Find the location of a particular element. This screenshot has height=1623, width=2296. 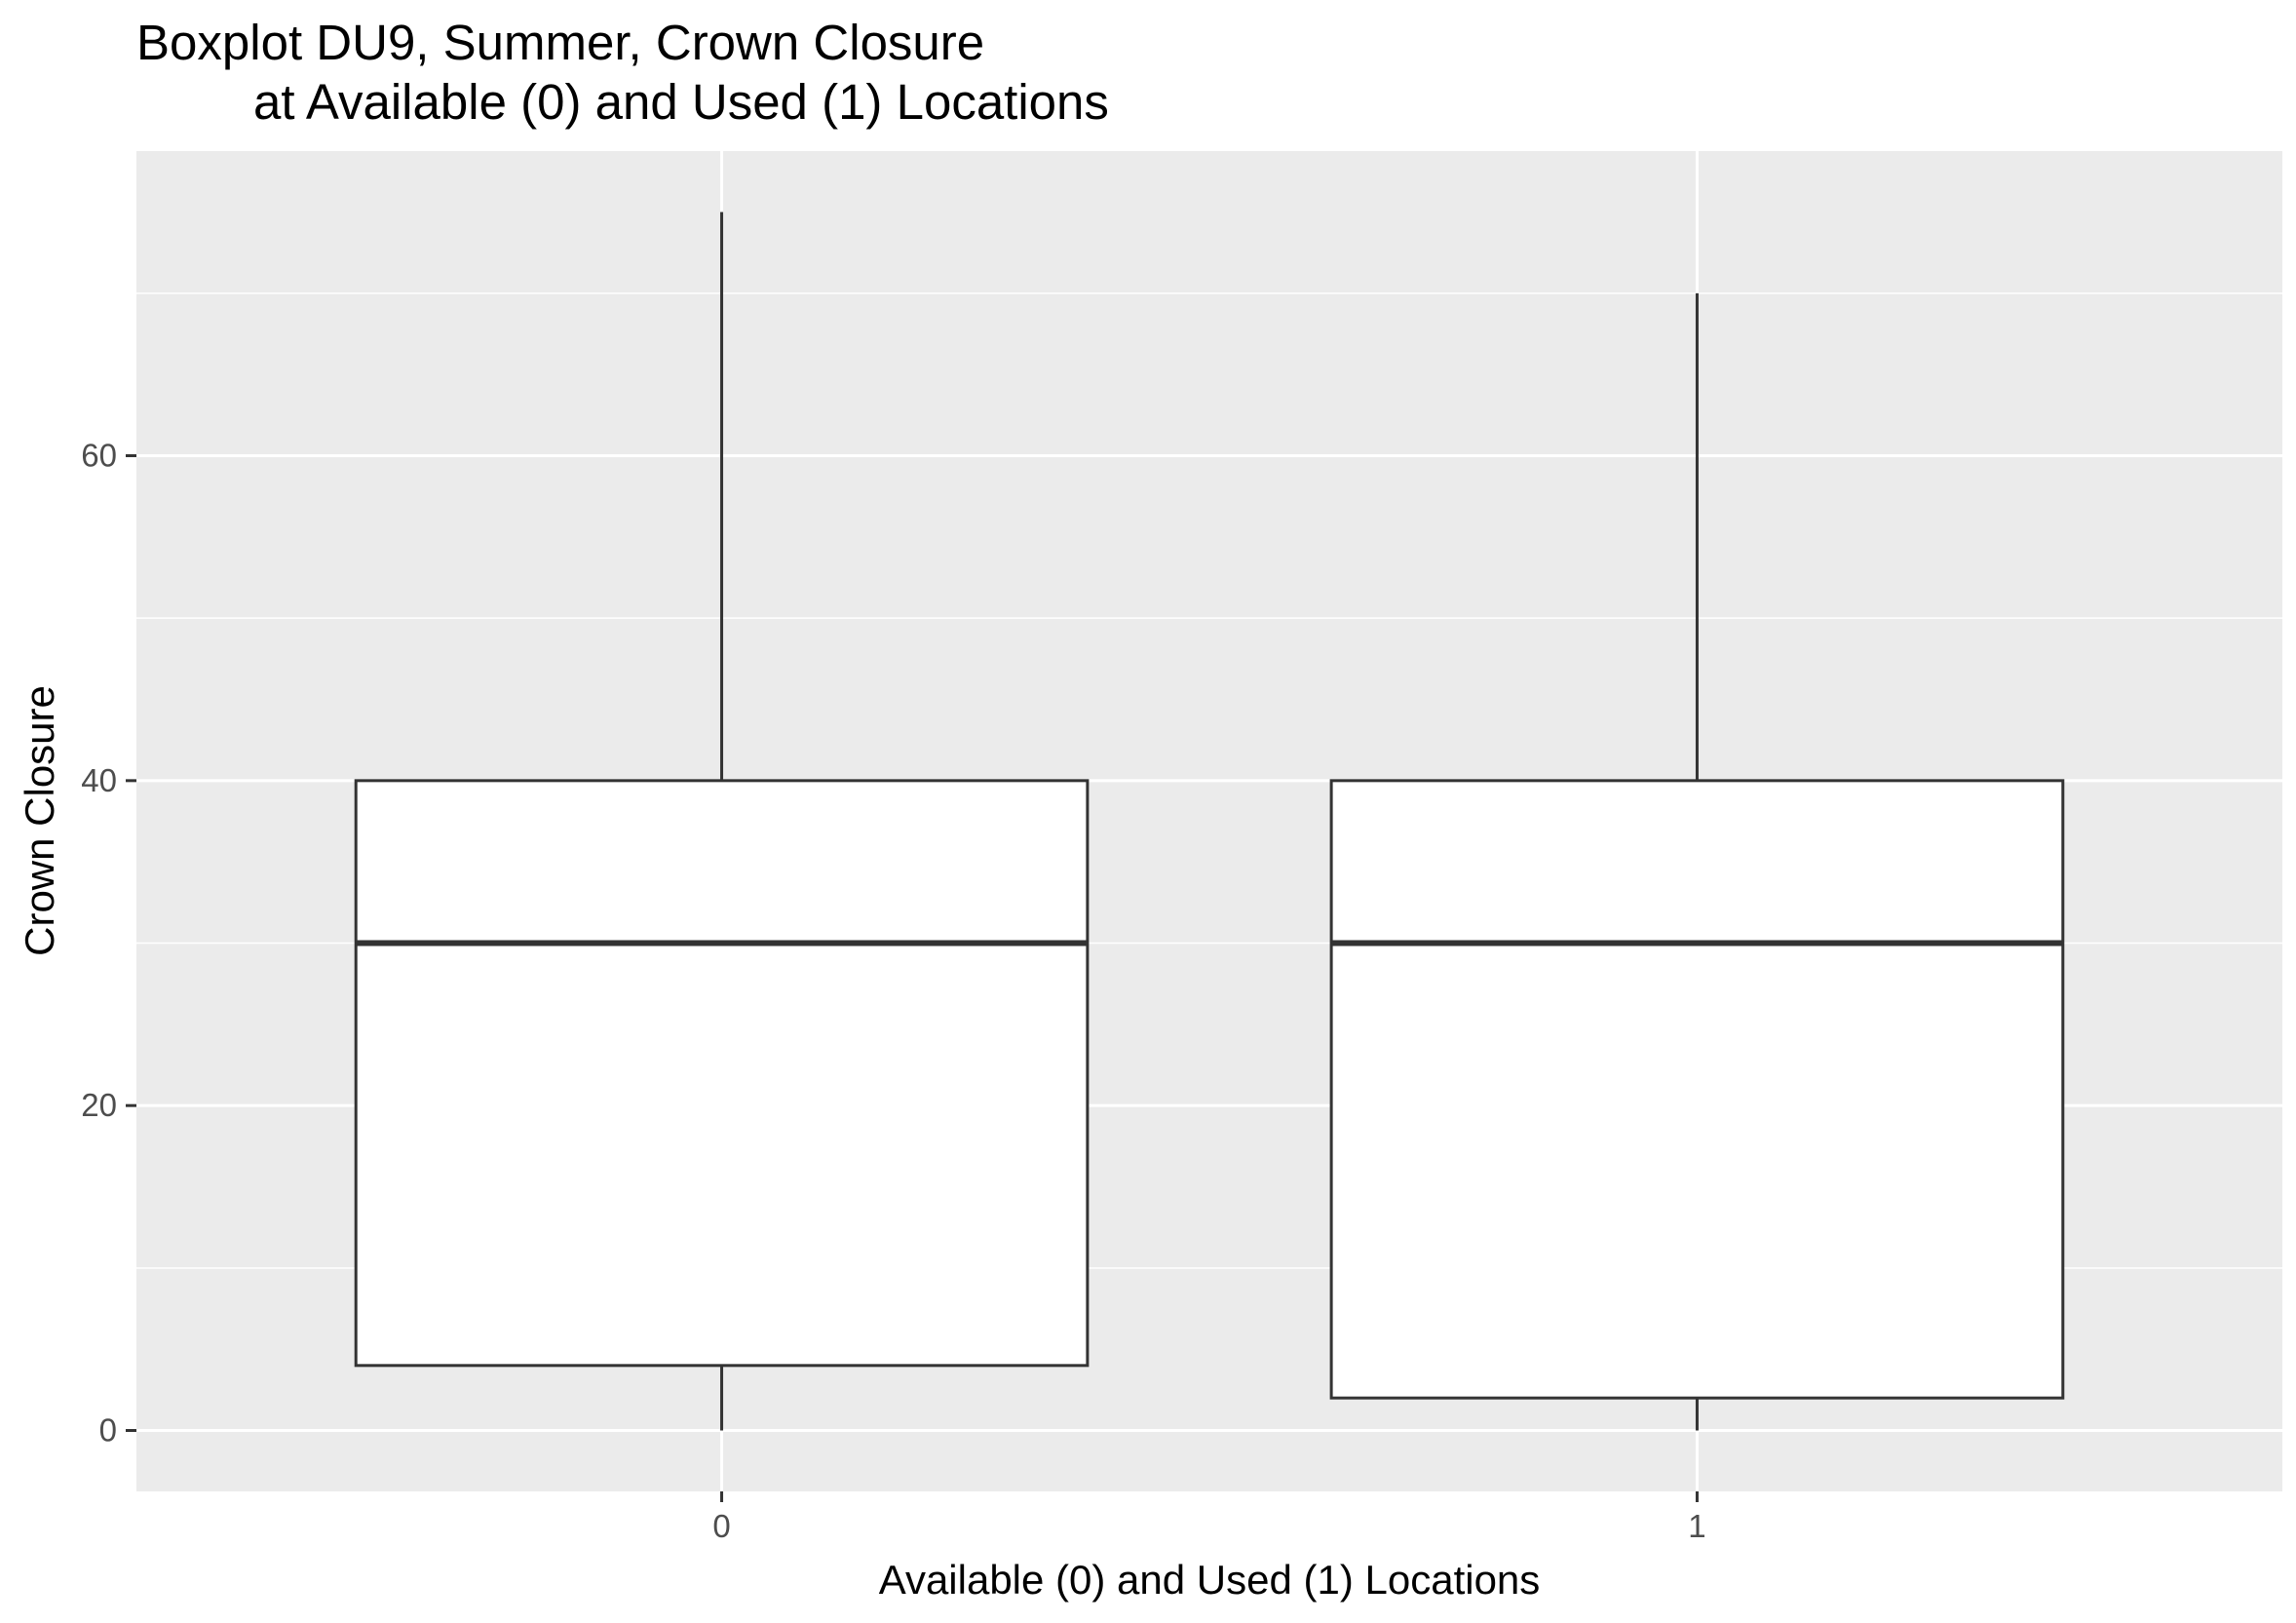

y-tick-label: 60 is located at coordinates (99, 456).